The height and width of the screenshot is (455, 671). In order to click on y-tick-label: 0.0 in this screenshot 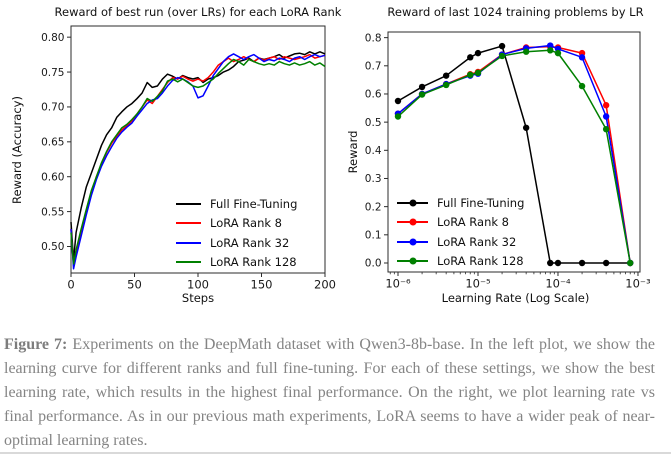, I will do `click(373, 264)`.